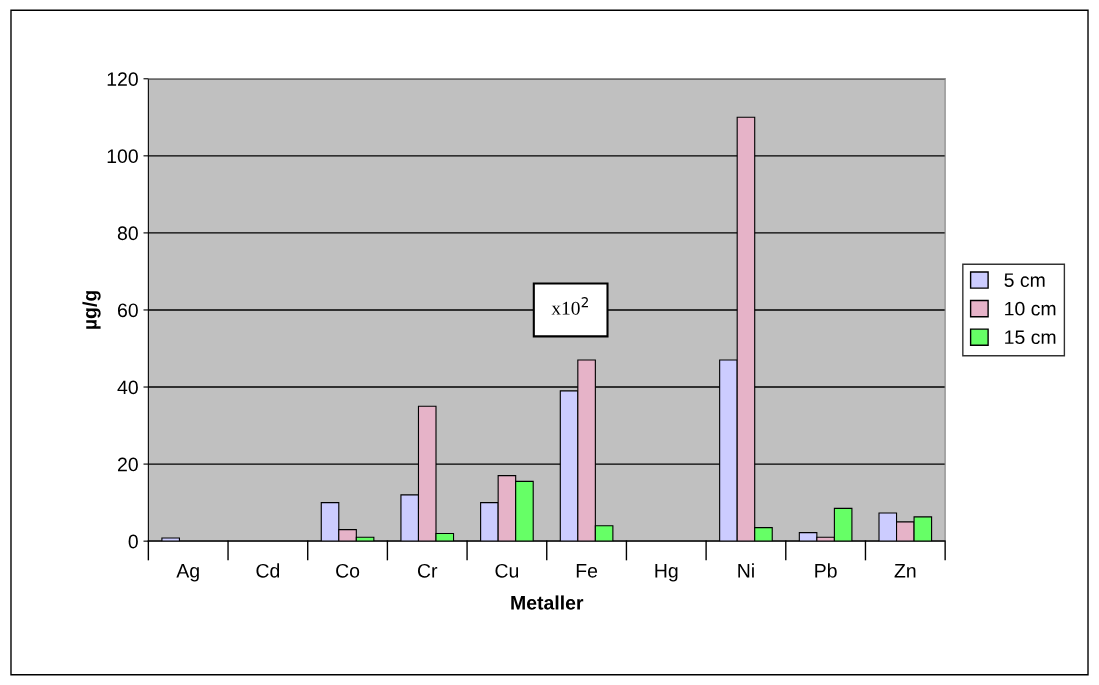  What do you see at coordinates (427, 570) in the screenshot?
I see `x-tick-label: Cr` at bounding box center [427, 570].